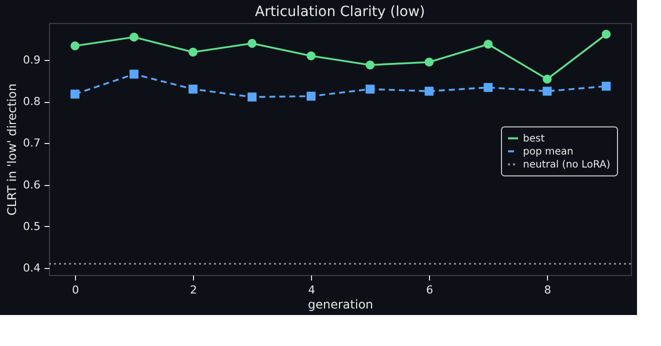 This screenshot has width=661, height=346. Describe the element at coordinates (75, 290) in the screenshot. I see `x-tick-label: 0` at that location.